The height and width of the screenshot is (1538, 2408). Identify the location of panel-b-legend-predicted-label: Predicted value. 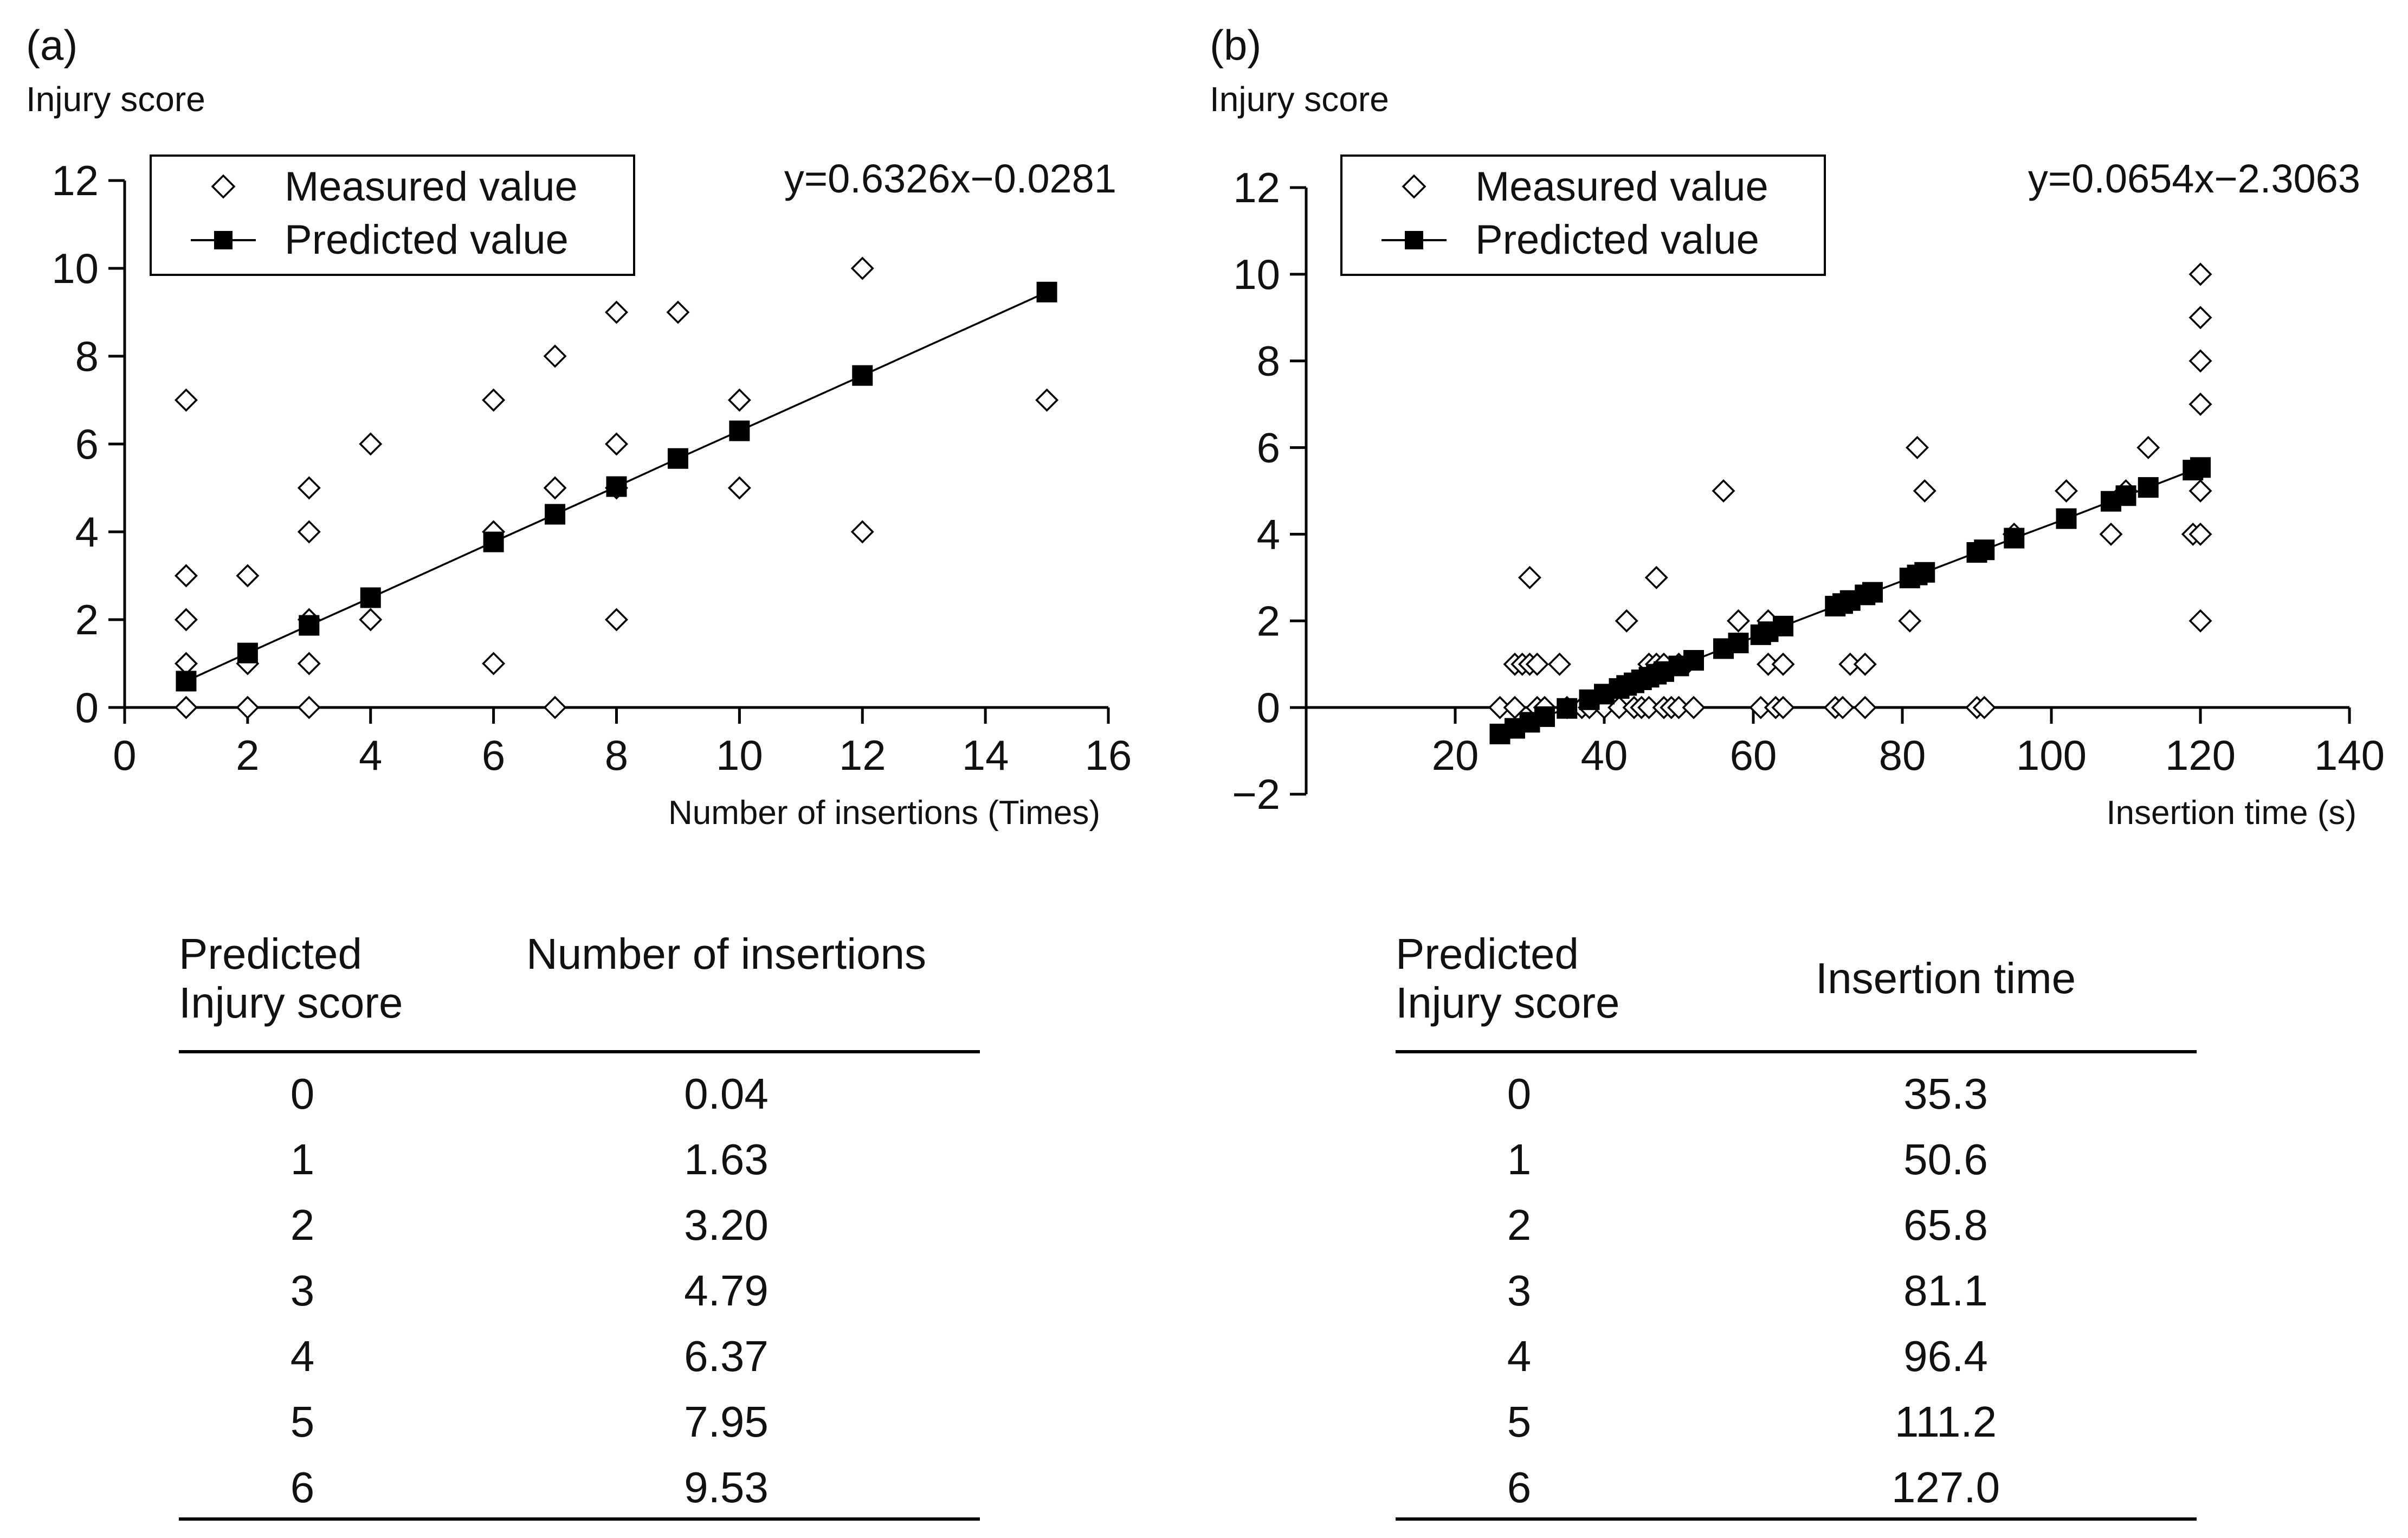
(1617, 240).